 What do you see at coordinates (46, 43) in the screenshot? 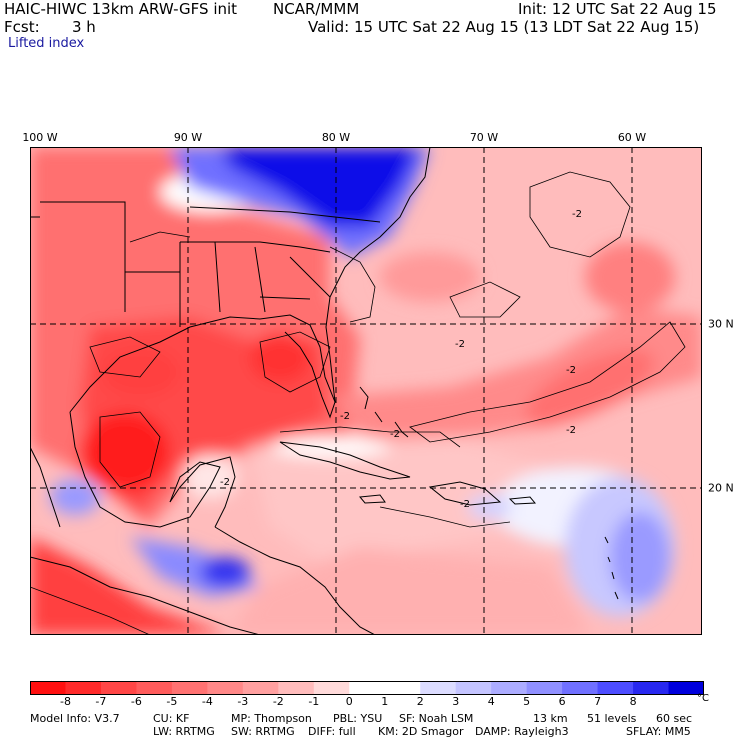
I see `field-name: Lifted index` at bounding box center [46, 43].